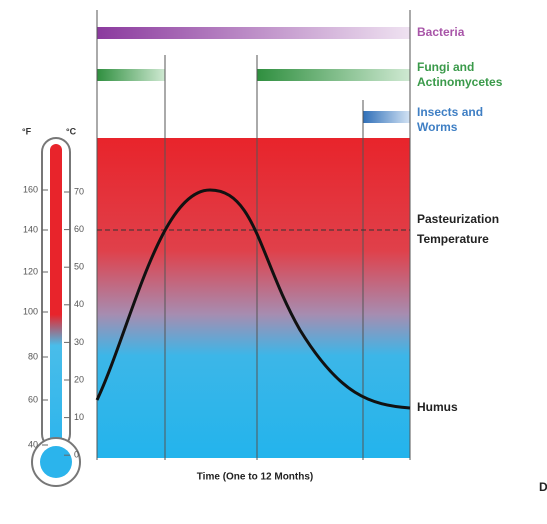  I want to click on fungi-label: Fungi and, so click(445, 67).